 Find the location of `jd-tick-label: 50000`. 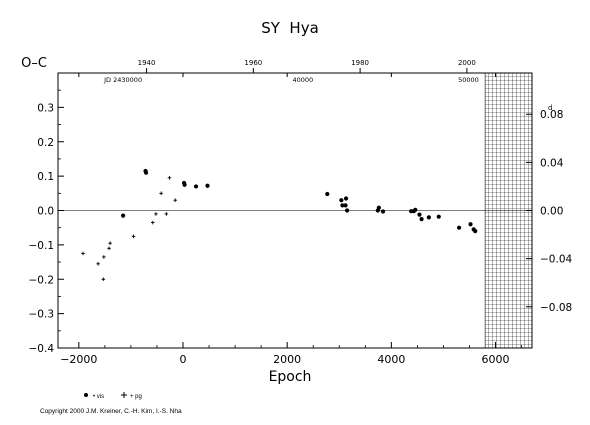

jd-tick-label: 50000 is located at coordinates (468, 80).